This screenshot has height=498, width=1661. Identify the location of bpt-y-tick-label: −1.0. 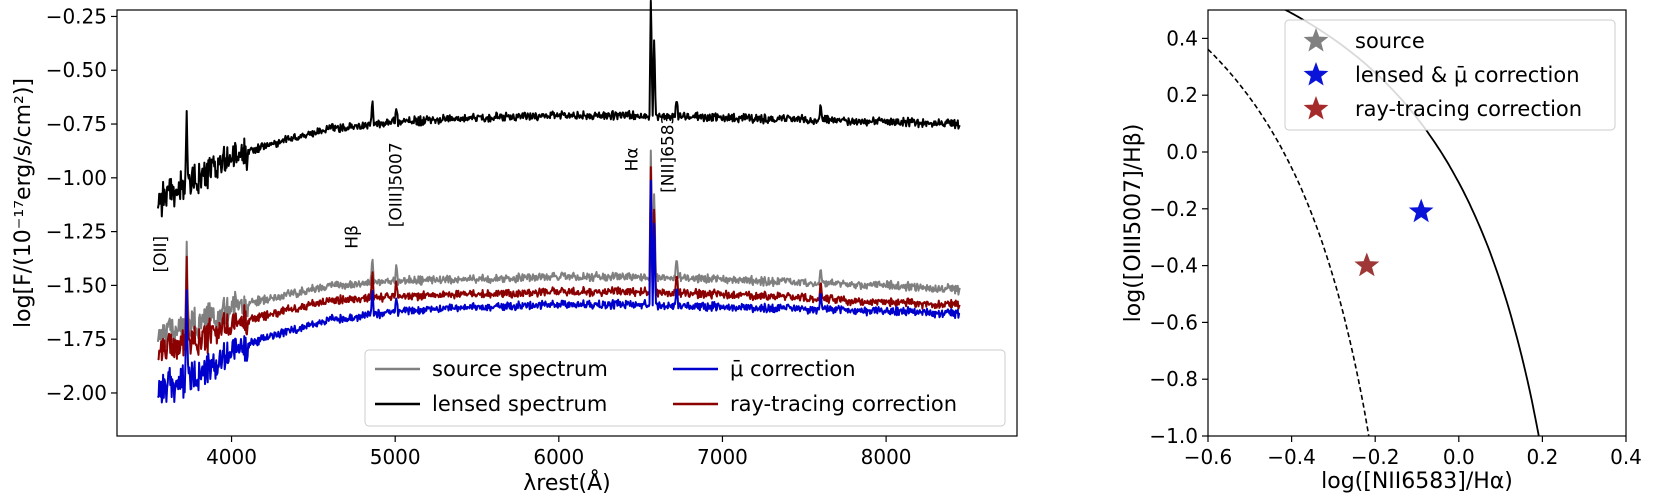
(1173, 436).